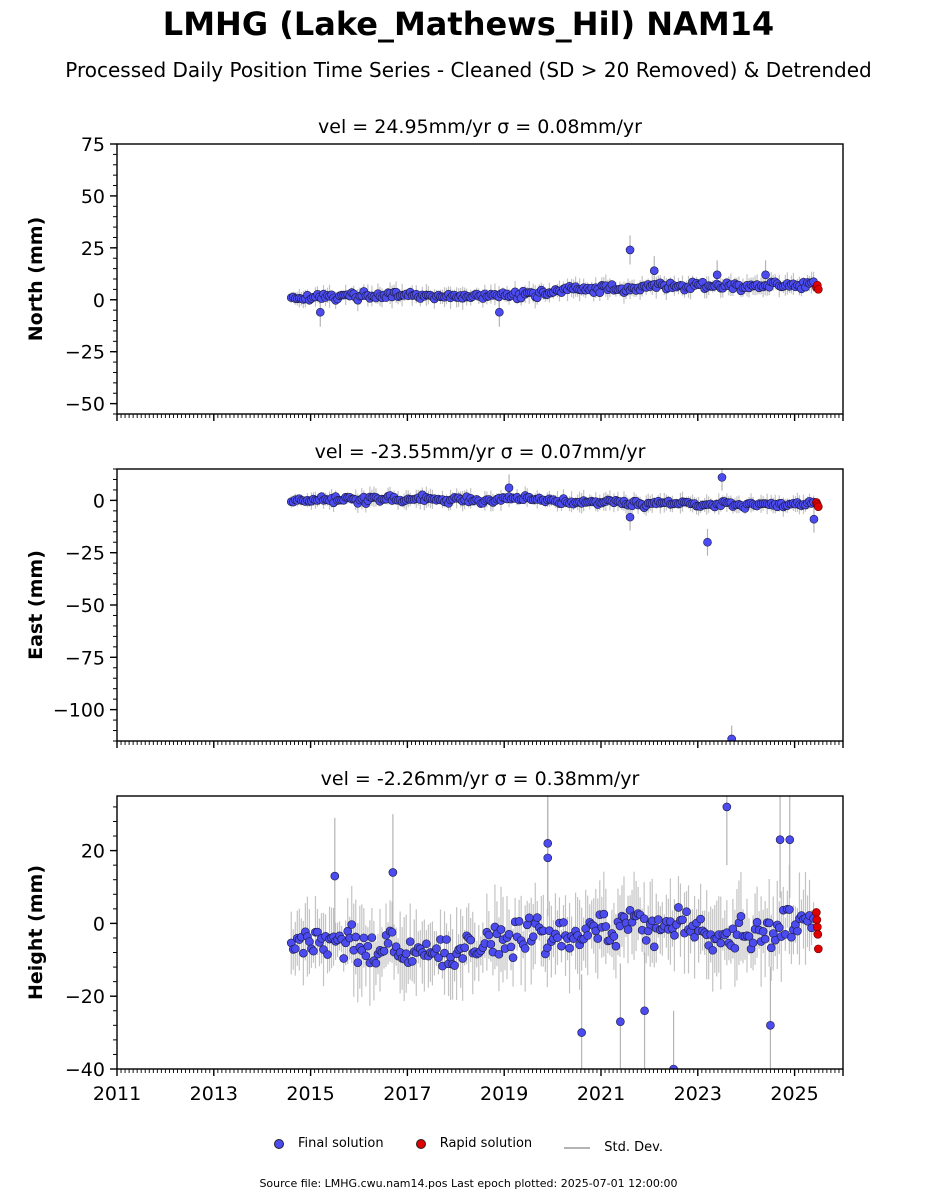  I want to click on data-height, so click(554, 932).